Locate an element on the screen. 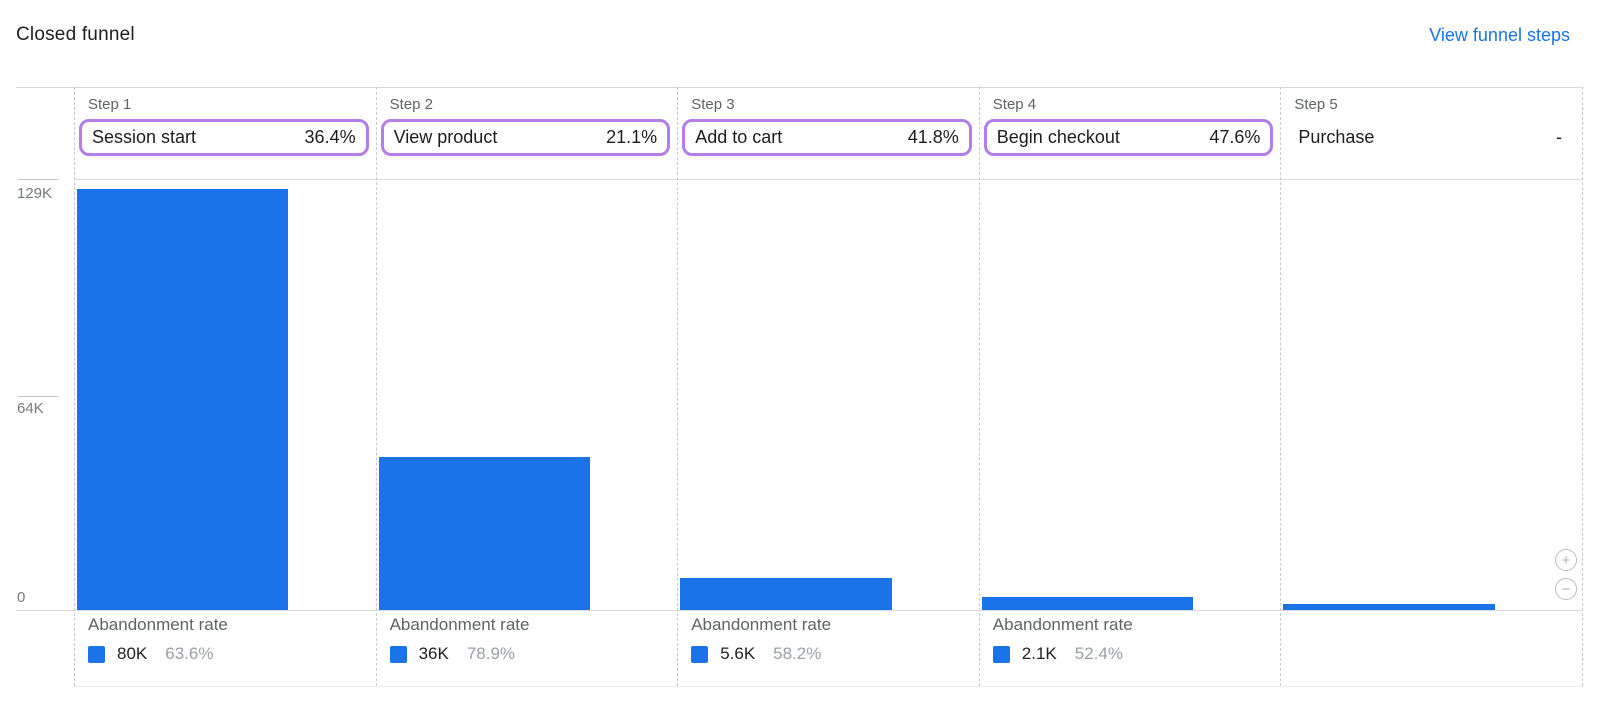 This screenshot has height=703, width=1600. bottom-separator-line is located at coordinates (828, 686).